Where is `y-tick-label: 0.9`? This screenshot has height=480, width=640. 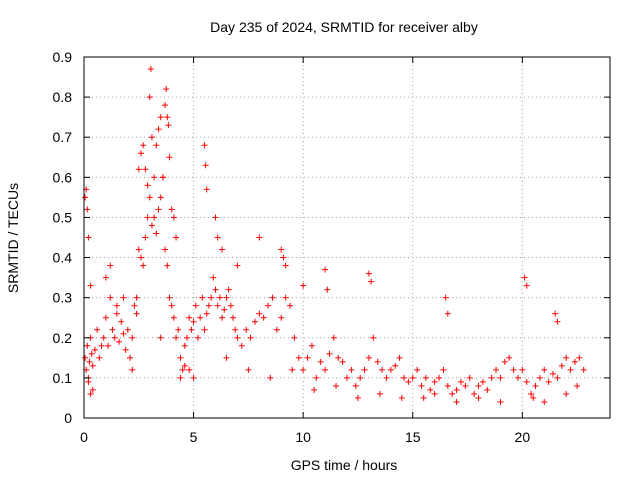 y-tick-label: 0.9 is located at coordinates (63, 57).